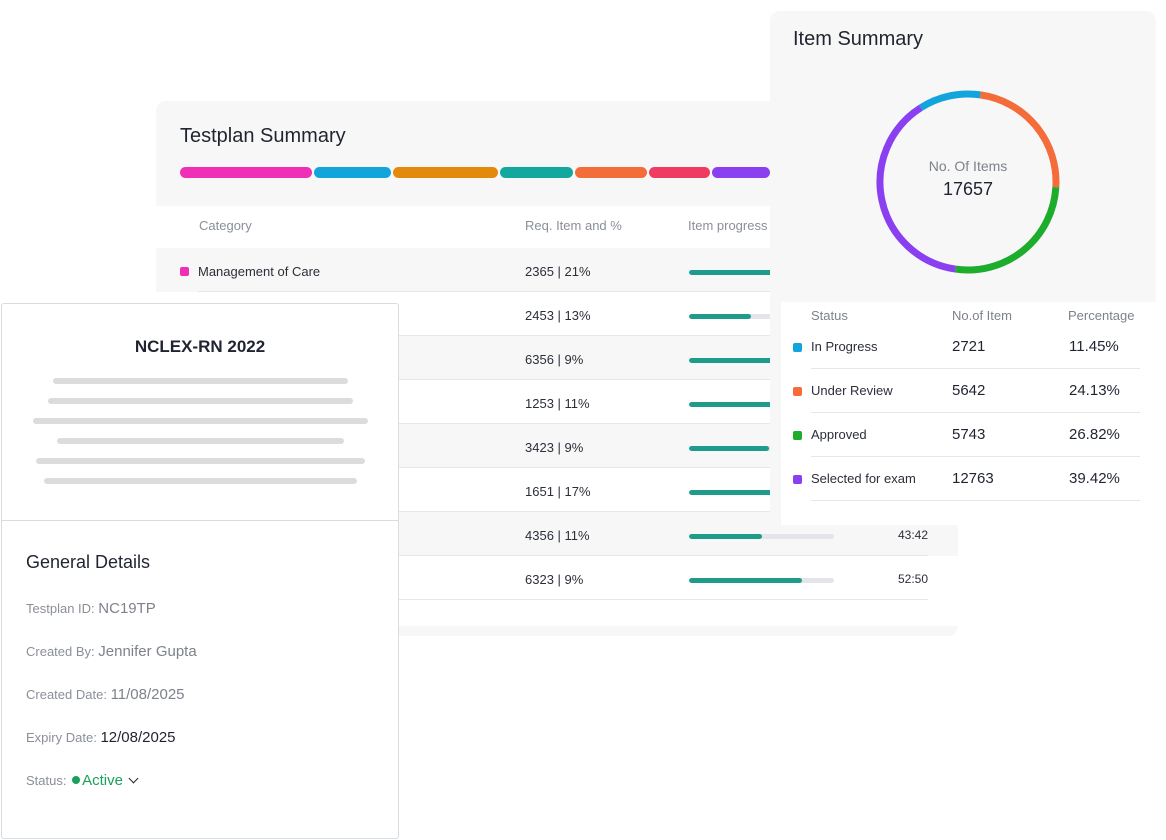 Image resolution: width=1166 pixels, height=840 pixels. Describe the element at coordinates (200, 346) in the screenshot. I see `exam-name: NCLEX-RN 2022` at that location.